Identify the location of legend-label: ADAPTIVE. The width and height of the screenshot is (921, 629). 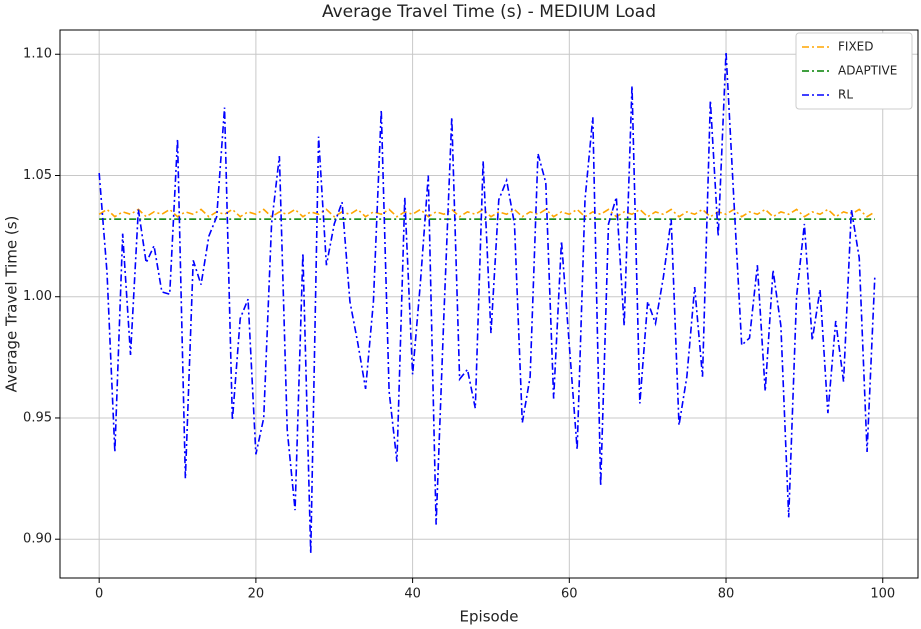
(867, 71).